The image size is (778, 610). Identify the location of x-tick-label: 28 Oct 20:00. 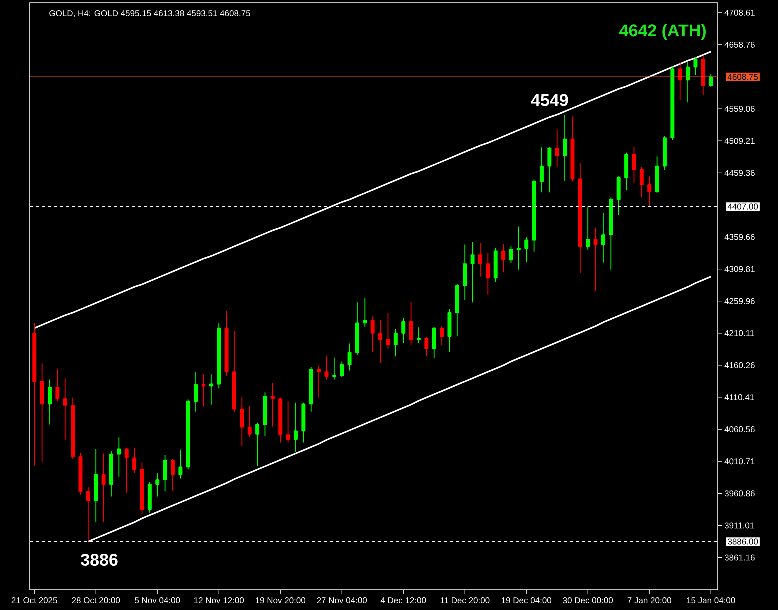
(96, 601).